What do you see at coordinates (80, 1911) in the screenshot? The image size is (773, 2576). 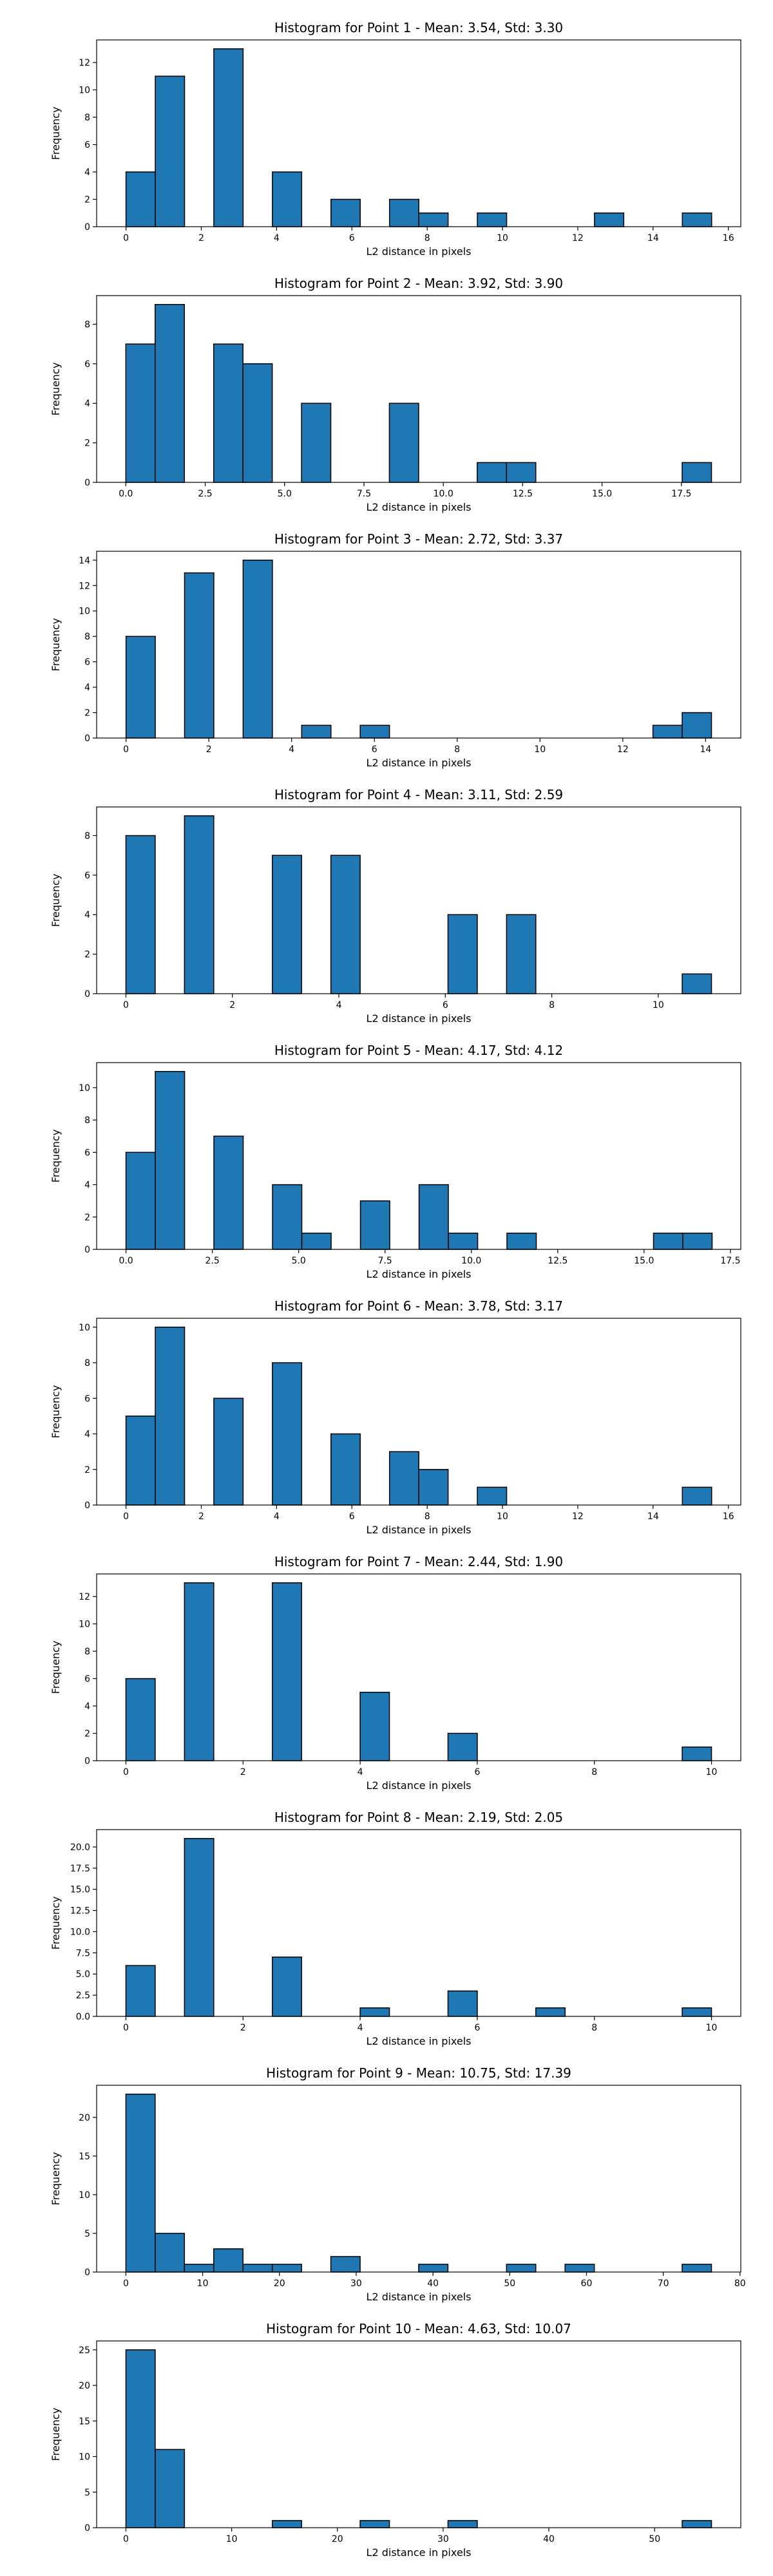 I see `y-tick-label: 12.5` at bounding box center [80, 1911].